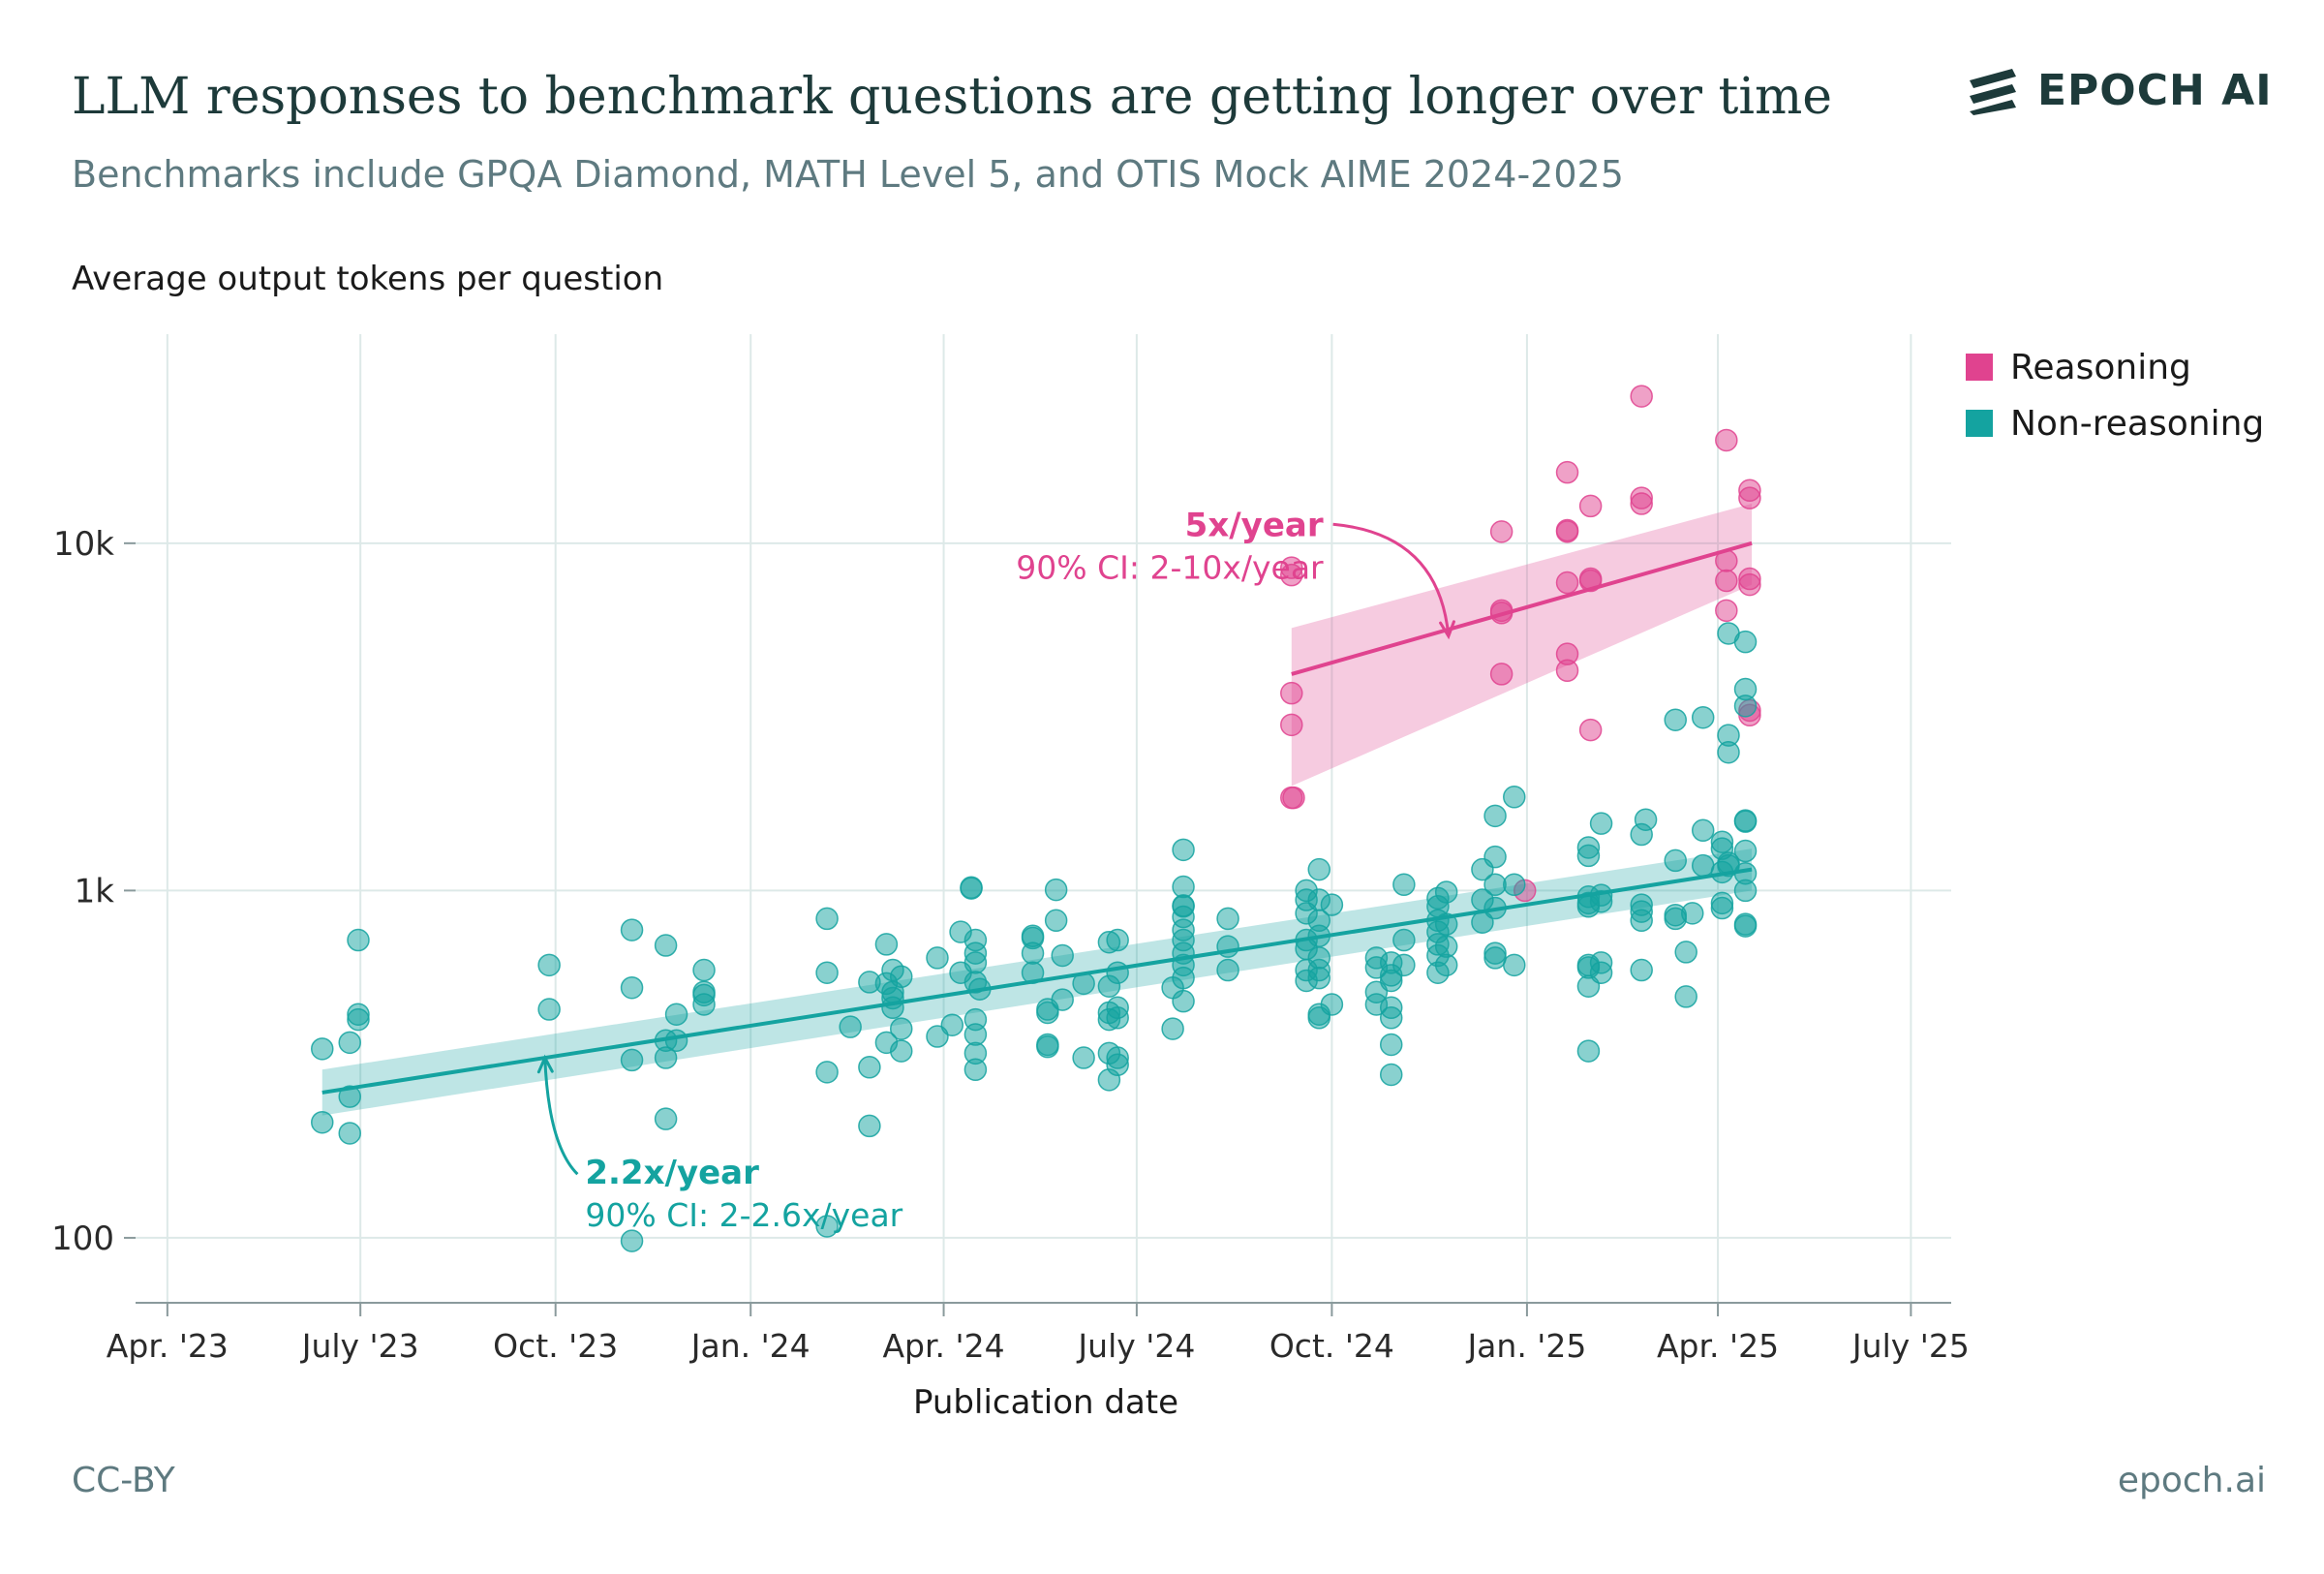 The height and width of the screenshot is (1574, 2324). Describe the element at coordinates (84, 544) in the screenshot. I see `y-tick-label-2: 10k` at that location.